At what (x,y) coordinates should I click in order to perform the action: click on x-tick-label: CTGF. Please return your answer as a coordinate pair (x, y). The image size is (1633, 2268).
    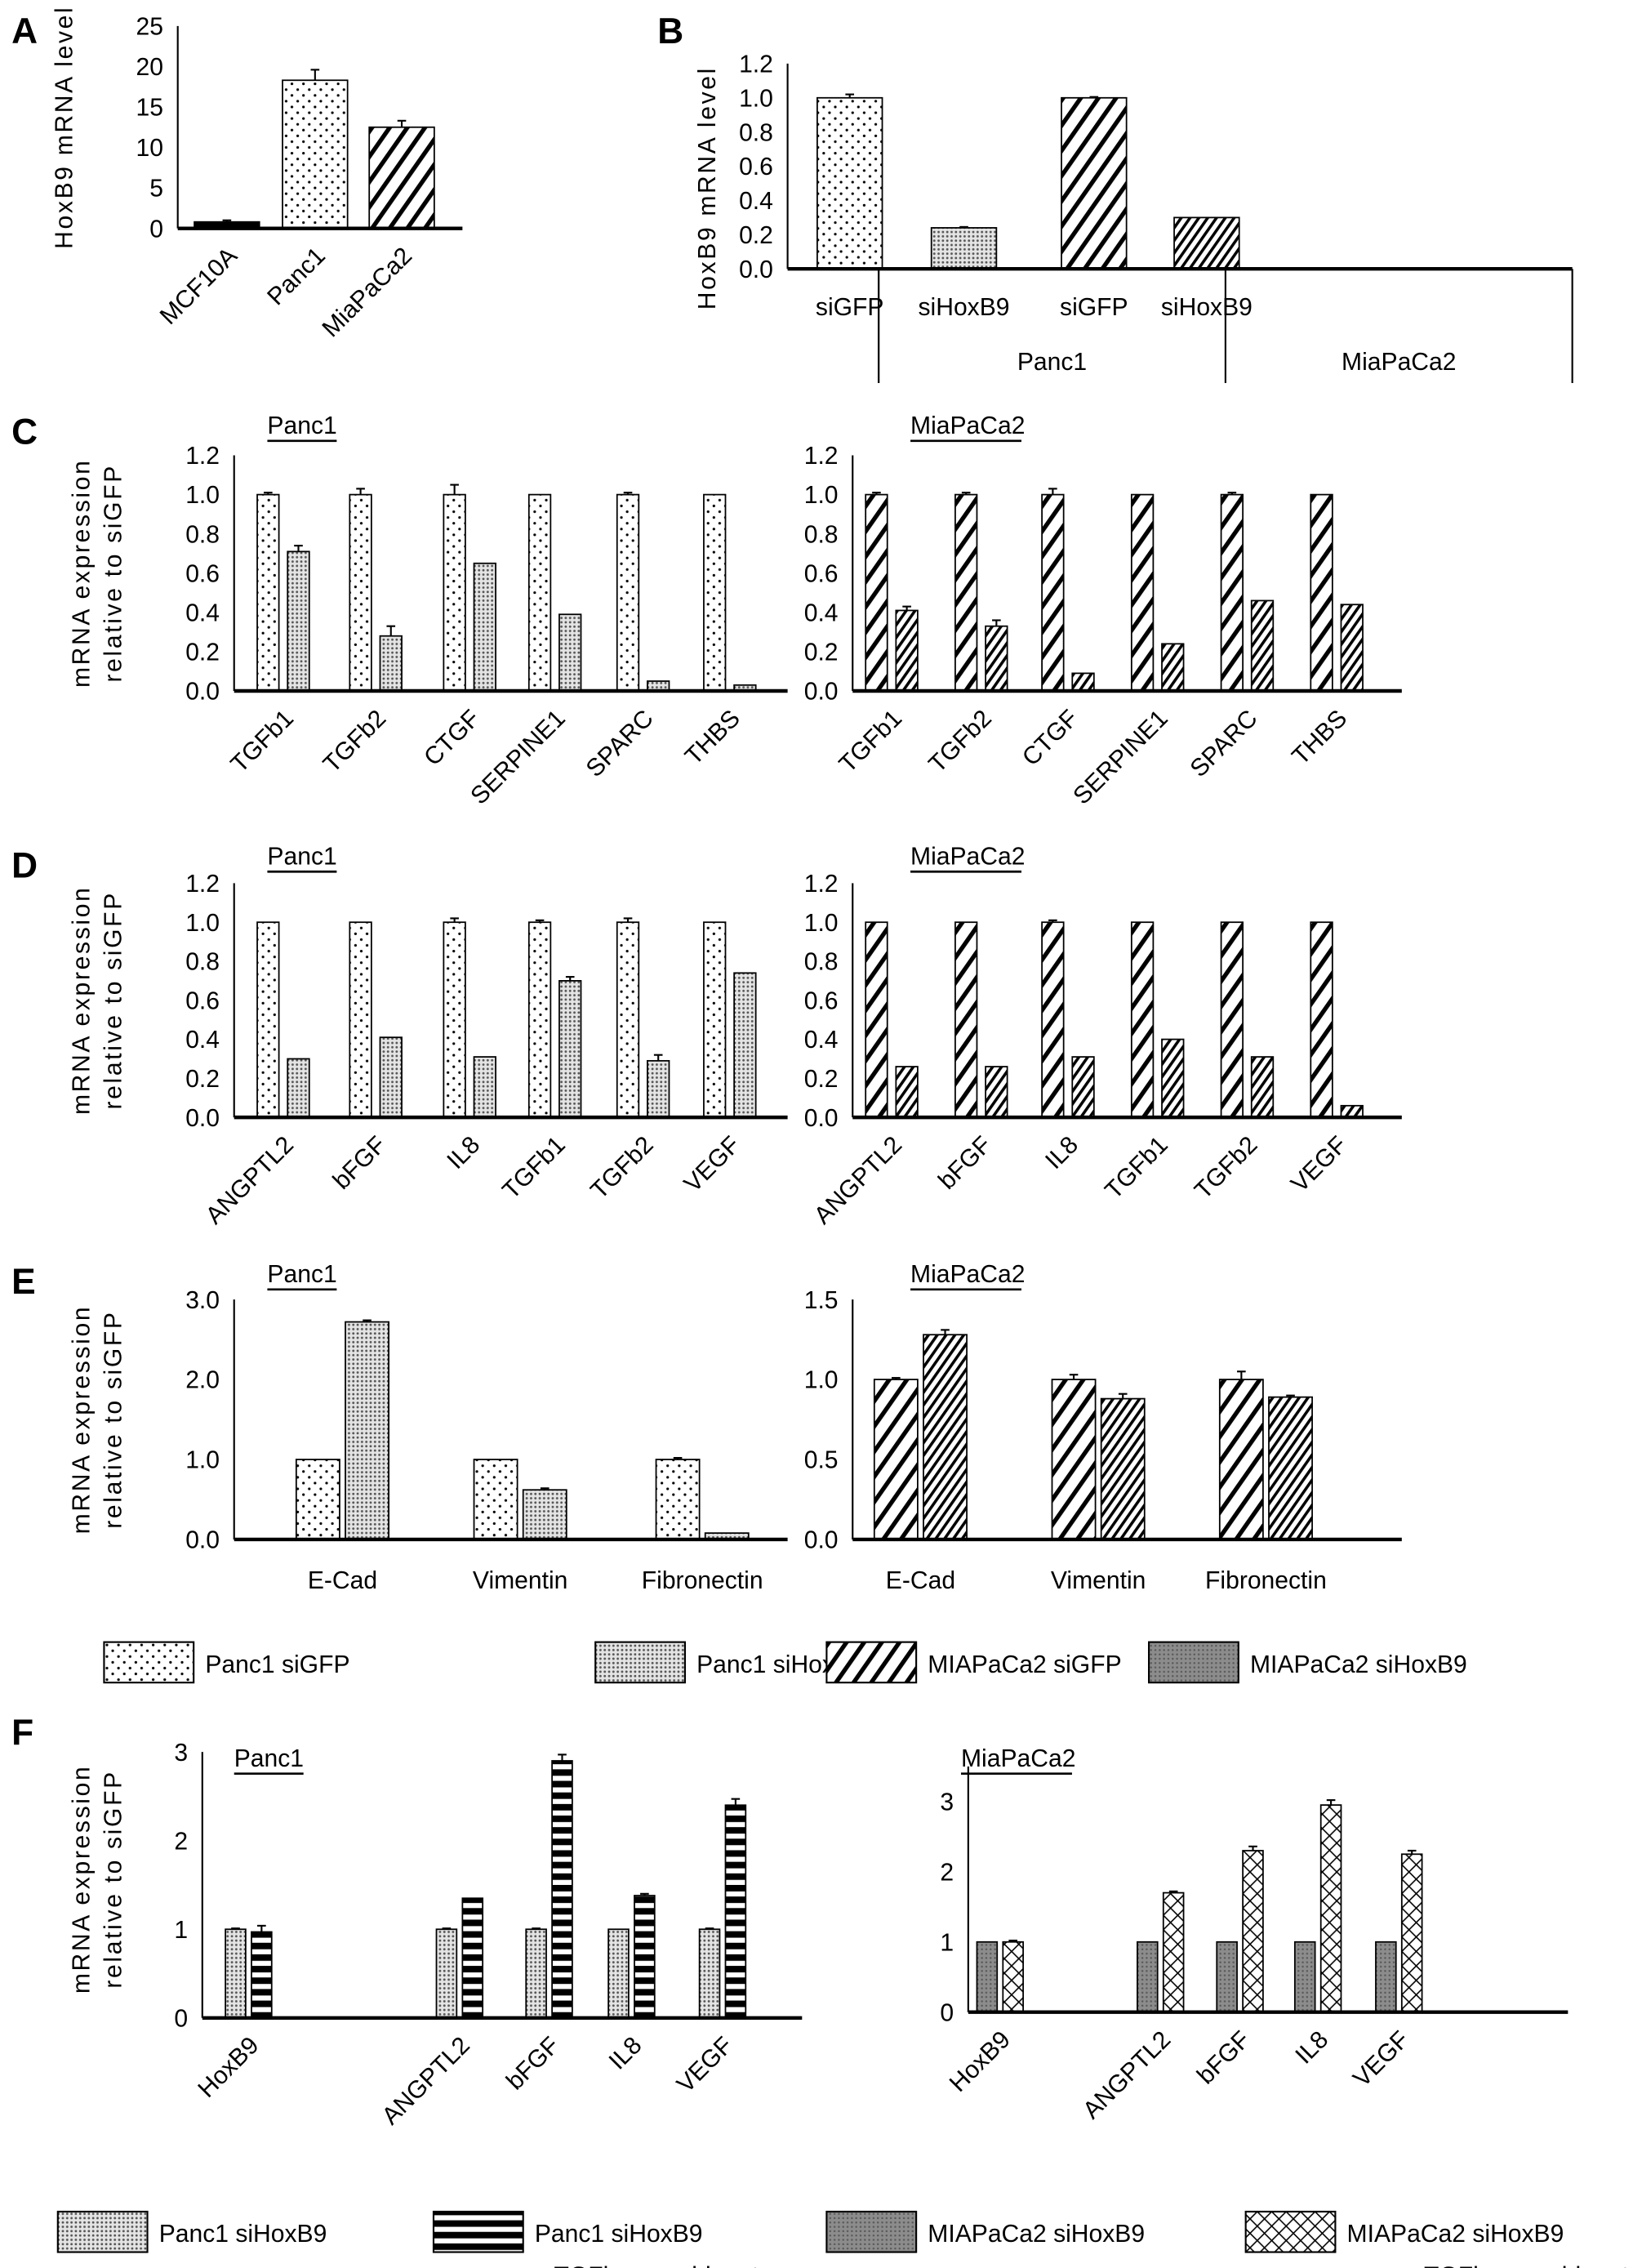
    Looking at the image, I should click on (452, 738).